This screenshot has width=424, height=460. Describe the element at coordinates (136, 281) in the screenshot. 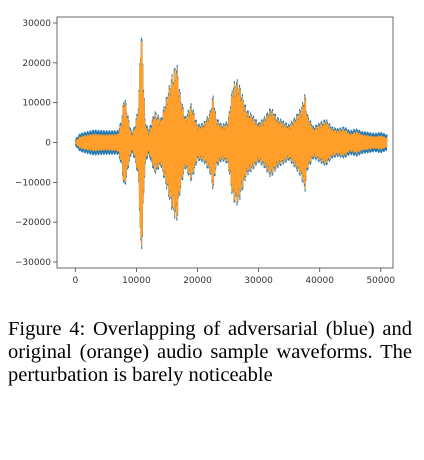

I see `x-tick-label: 10000` at that location.